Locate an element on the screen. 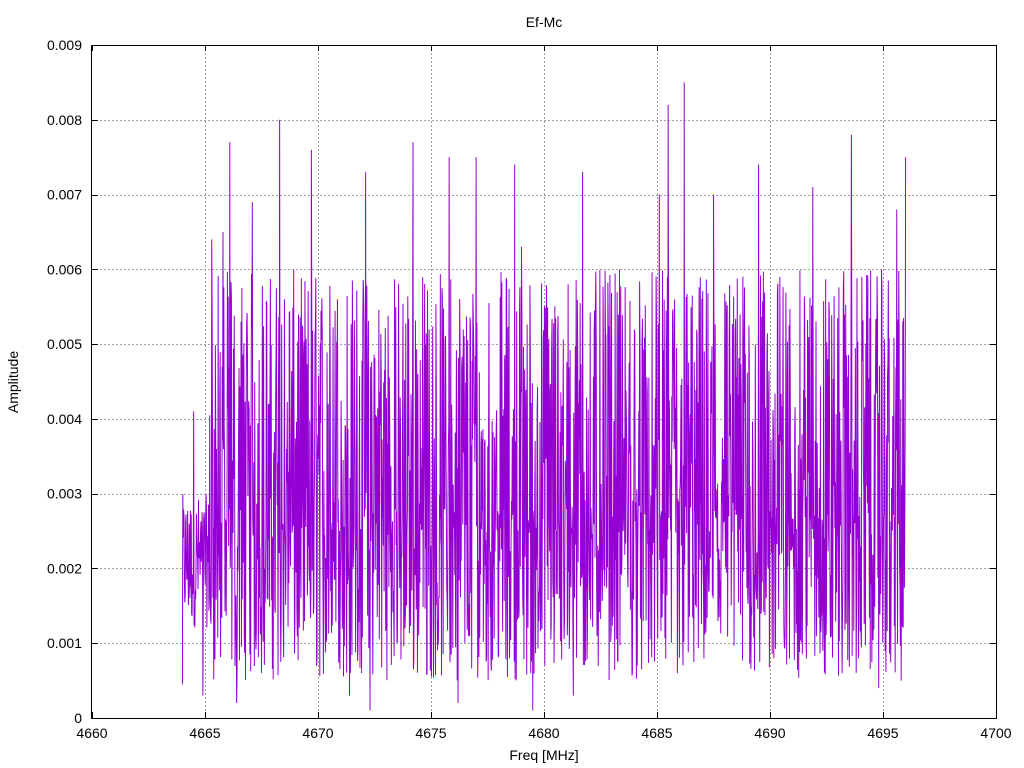 Image resolution: width=1024 pixels, height=768 pixels. x-tick-label: 4680 is located at coordinates (543, 733).